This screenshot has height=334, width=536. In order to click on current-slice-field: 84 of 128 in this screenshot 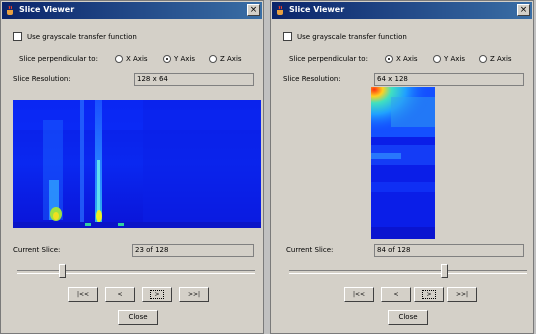, I will do `click(449, 250)`.